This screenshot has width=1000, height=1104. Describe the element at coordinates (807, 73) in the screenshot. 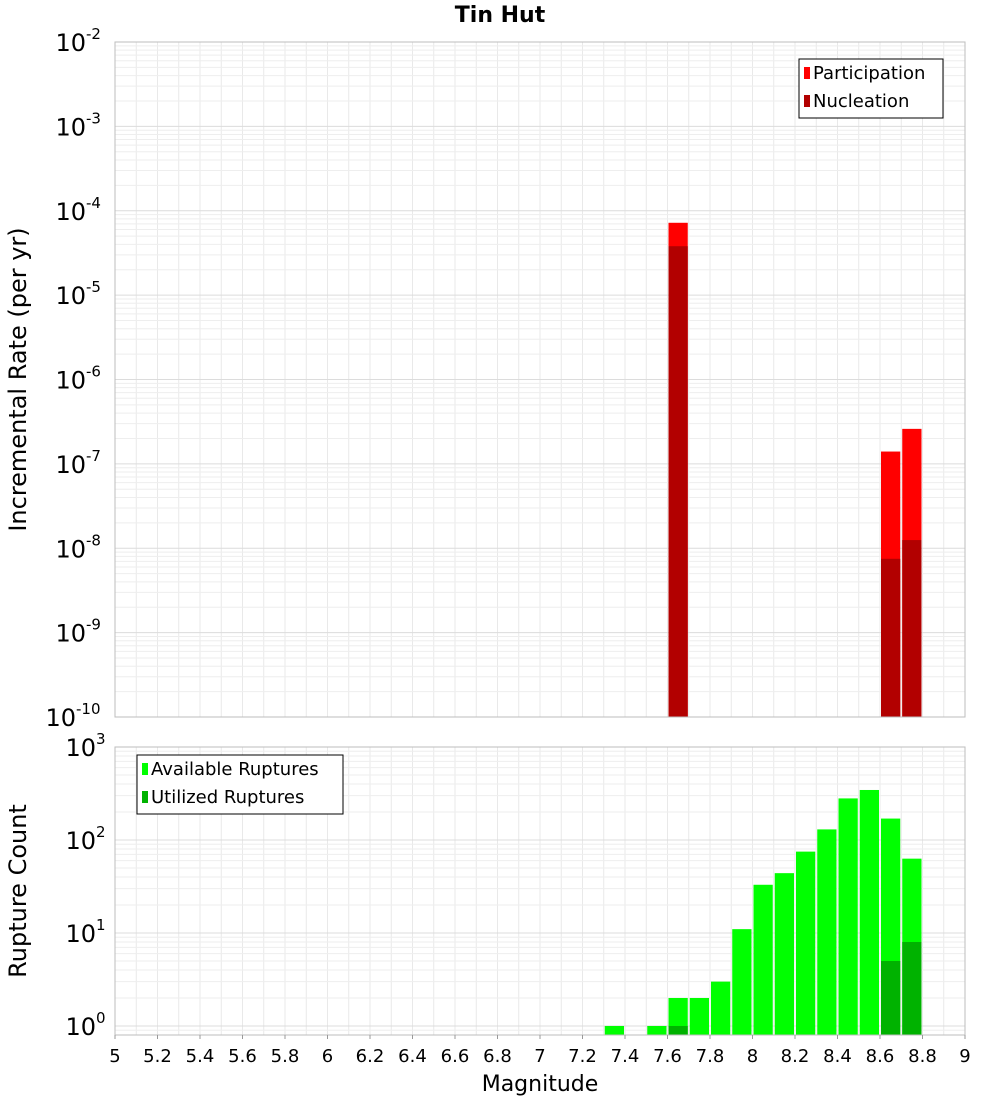

I see `legend-swatch-participation` at that location.